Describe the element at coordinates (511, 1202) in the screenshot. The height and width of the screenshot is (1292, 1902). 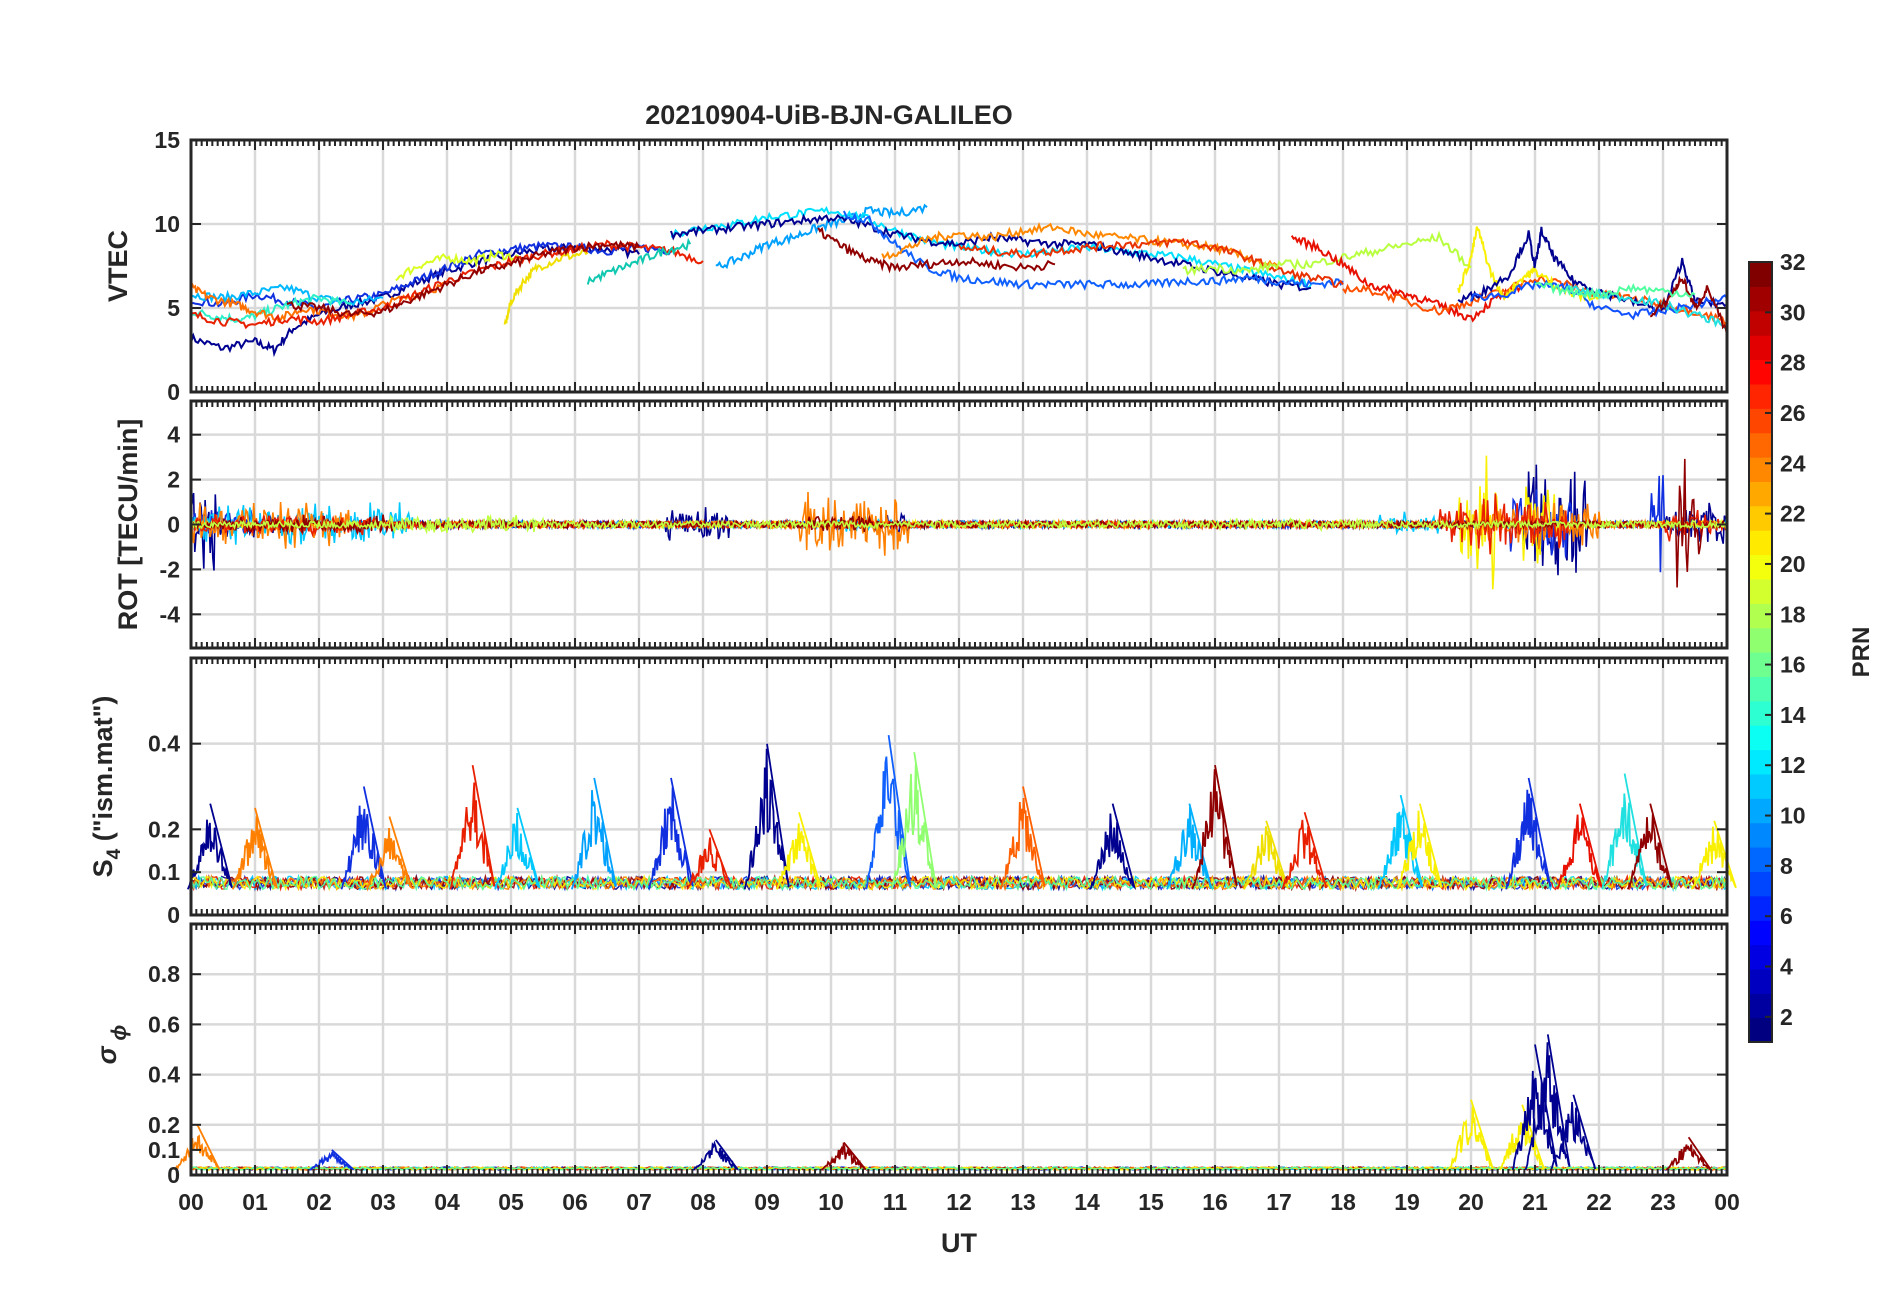
I see `x-tick-label: 05` at that location.